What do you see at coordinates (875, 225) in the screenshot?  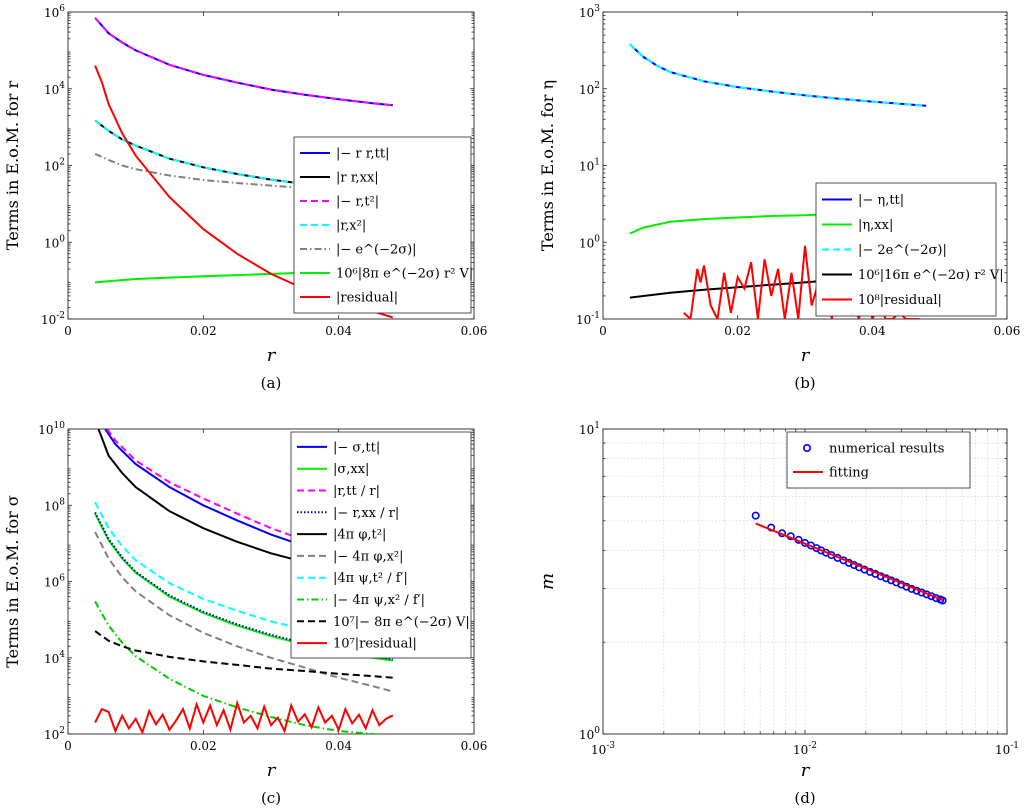 I see `legend-label: |η,xx|` at bounding box center [875, 225].